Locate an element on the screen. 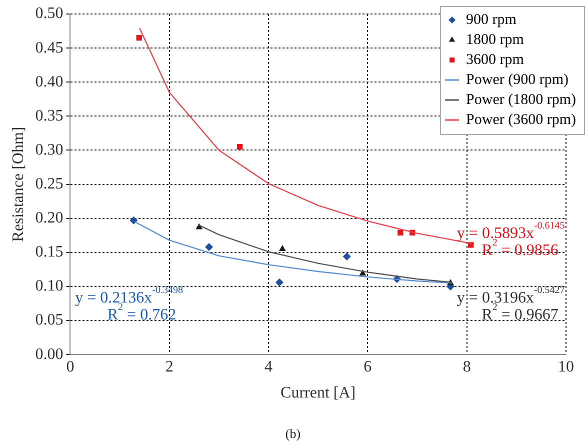 The height and width of the screenshot is (447, 586). y-tick-label: 0.20 is located at coordinates (49, 218).